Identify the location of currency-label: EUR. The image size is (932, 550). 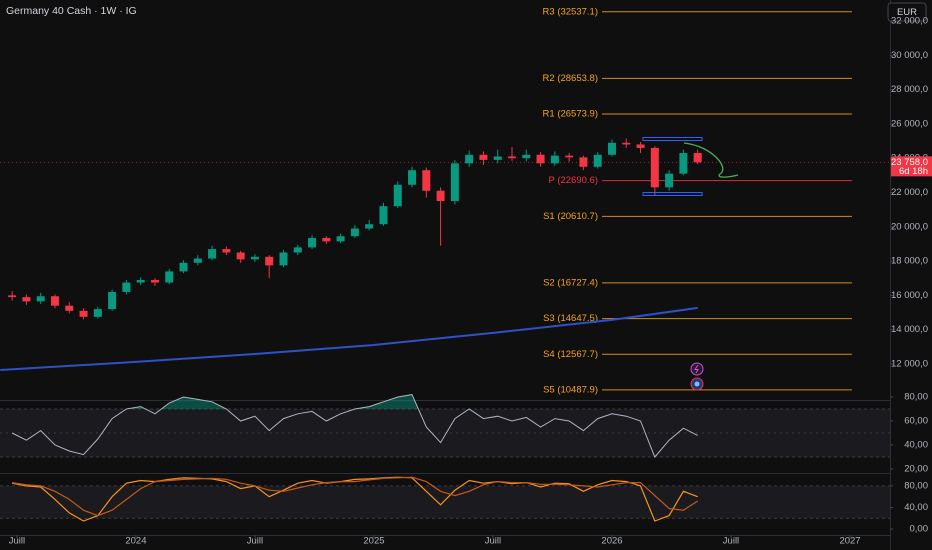
(907, 12).